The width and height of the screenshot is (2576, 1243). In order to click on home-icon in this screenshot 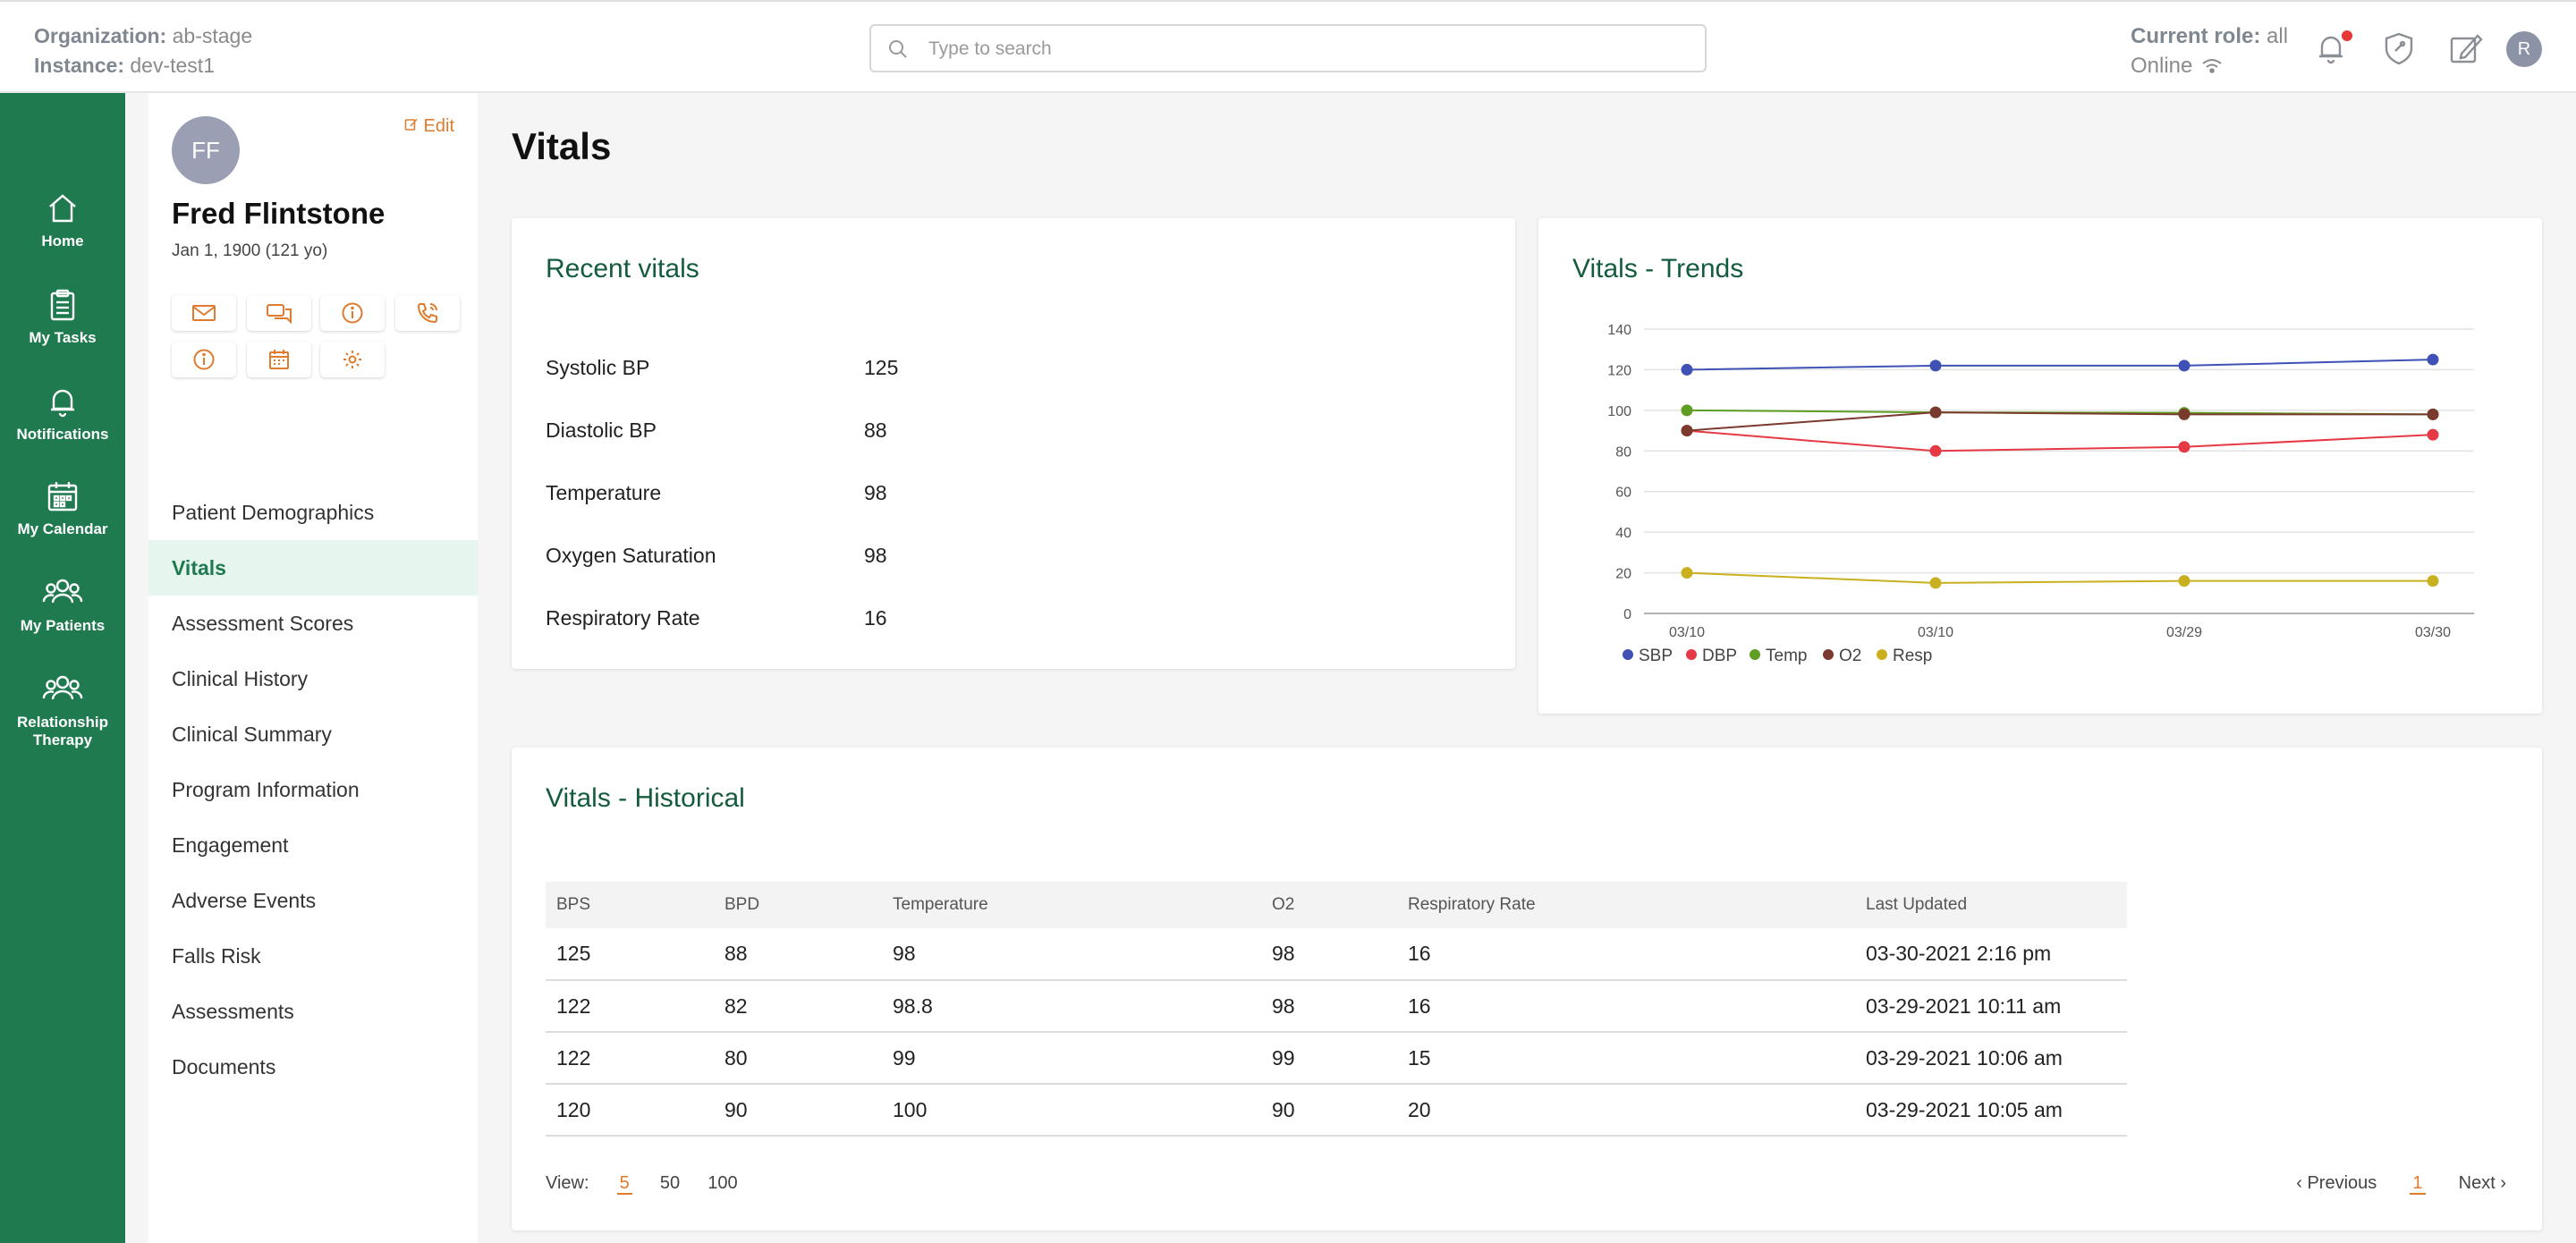, I will do `click(62, 208)`.